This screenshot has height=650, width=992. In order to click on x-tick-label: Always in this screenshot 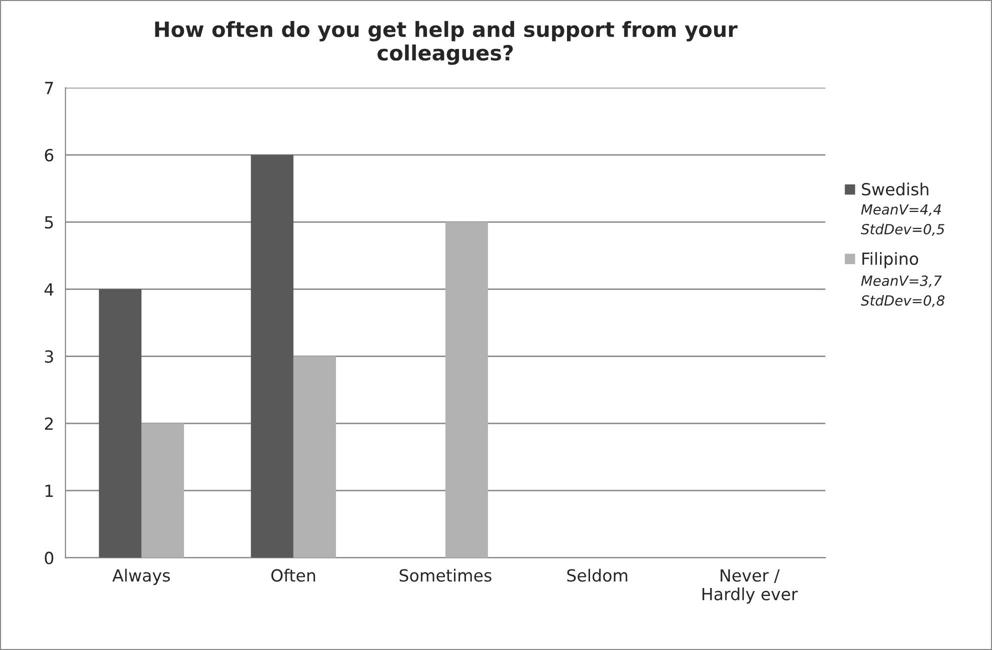, I will do `click(141, 576)`.